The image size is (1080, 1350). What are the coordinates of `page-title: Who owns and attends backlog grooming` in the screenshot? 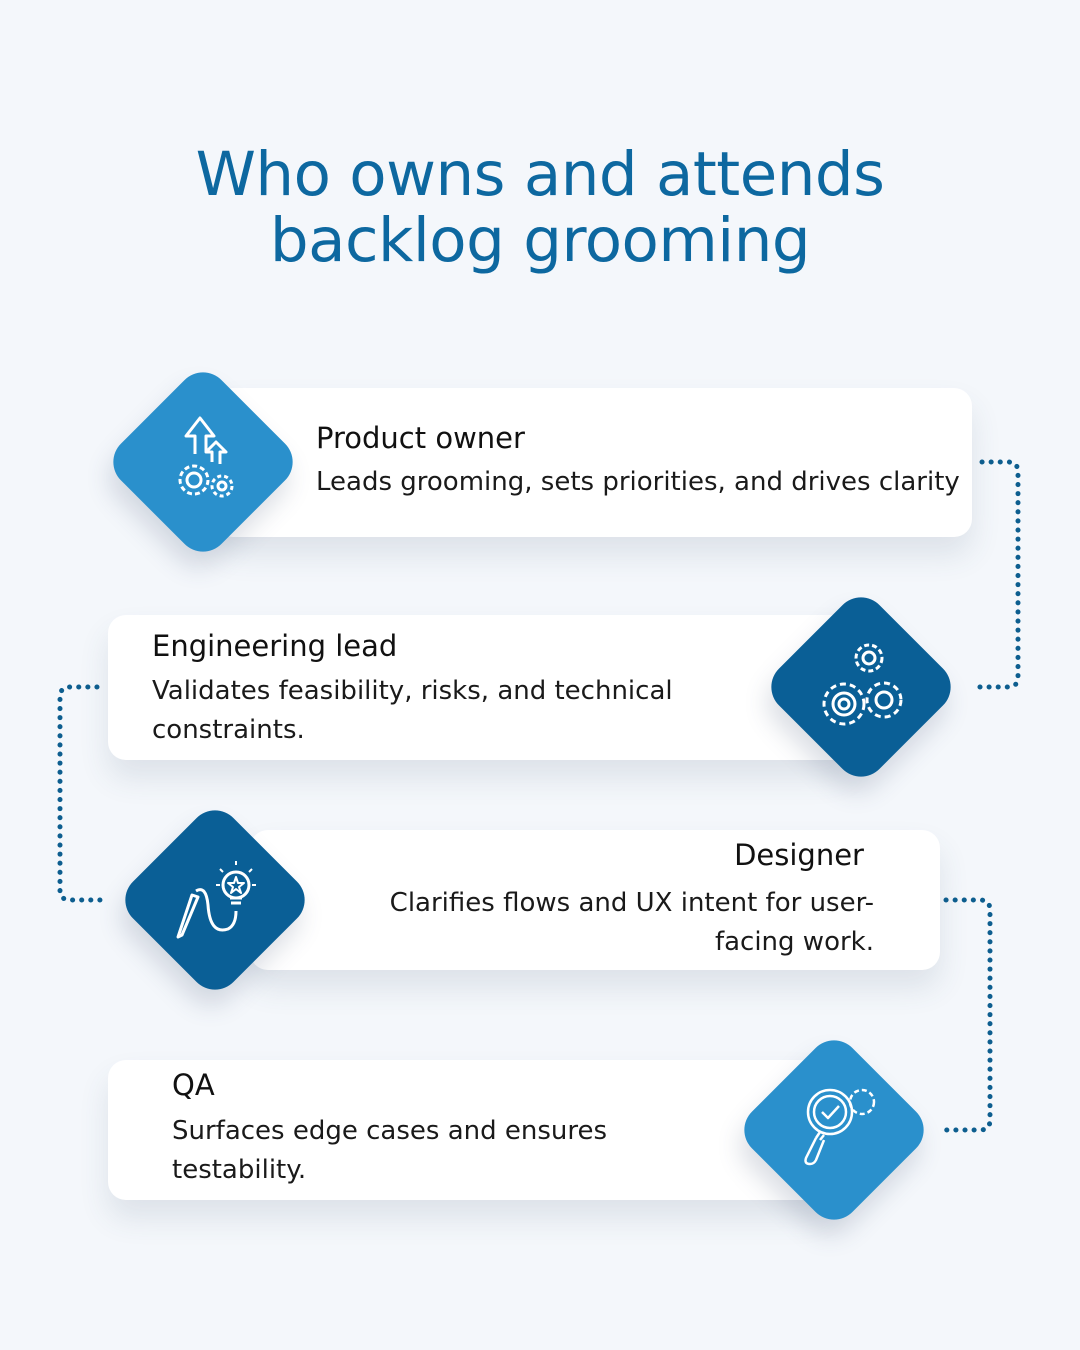 It's located at (540, 208).